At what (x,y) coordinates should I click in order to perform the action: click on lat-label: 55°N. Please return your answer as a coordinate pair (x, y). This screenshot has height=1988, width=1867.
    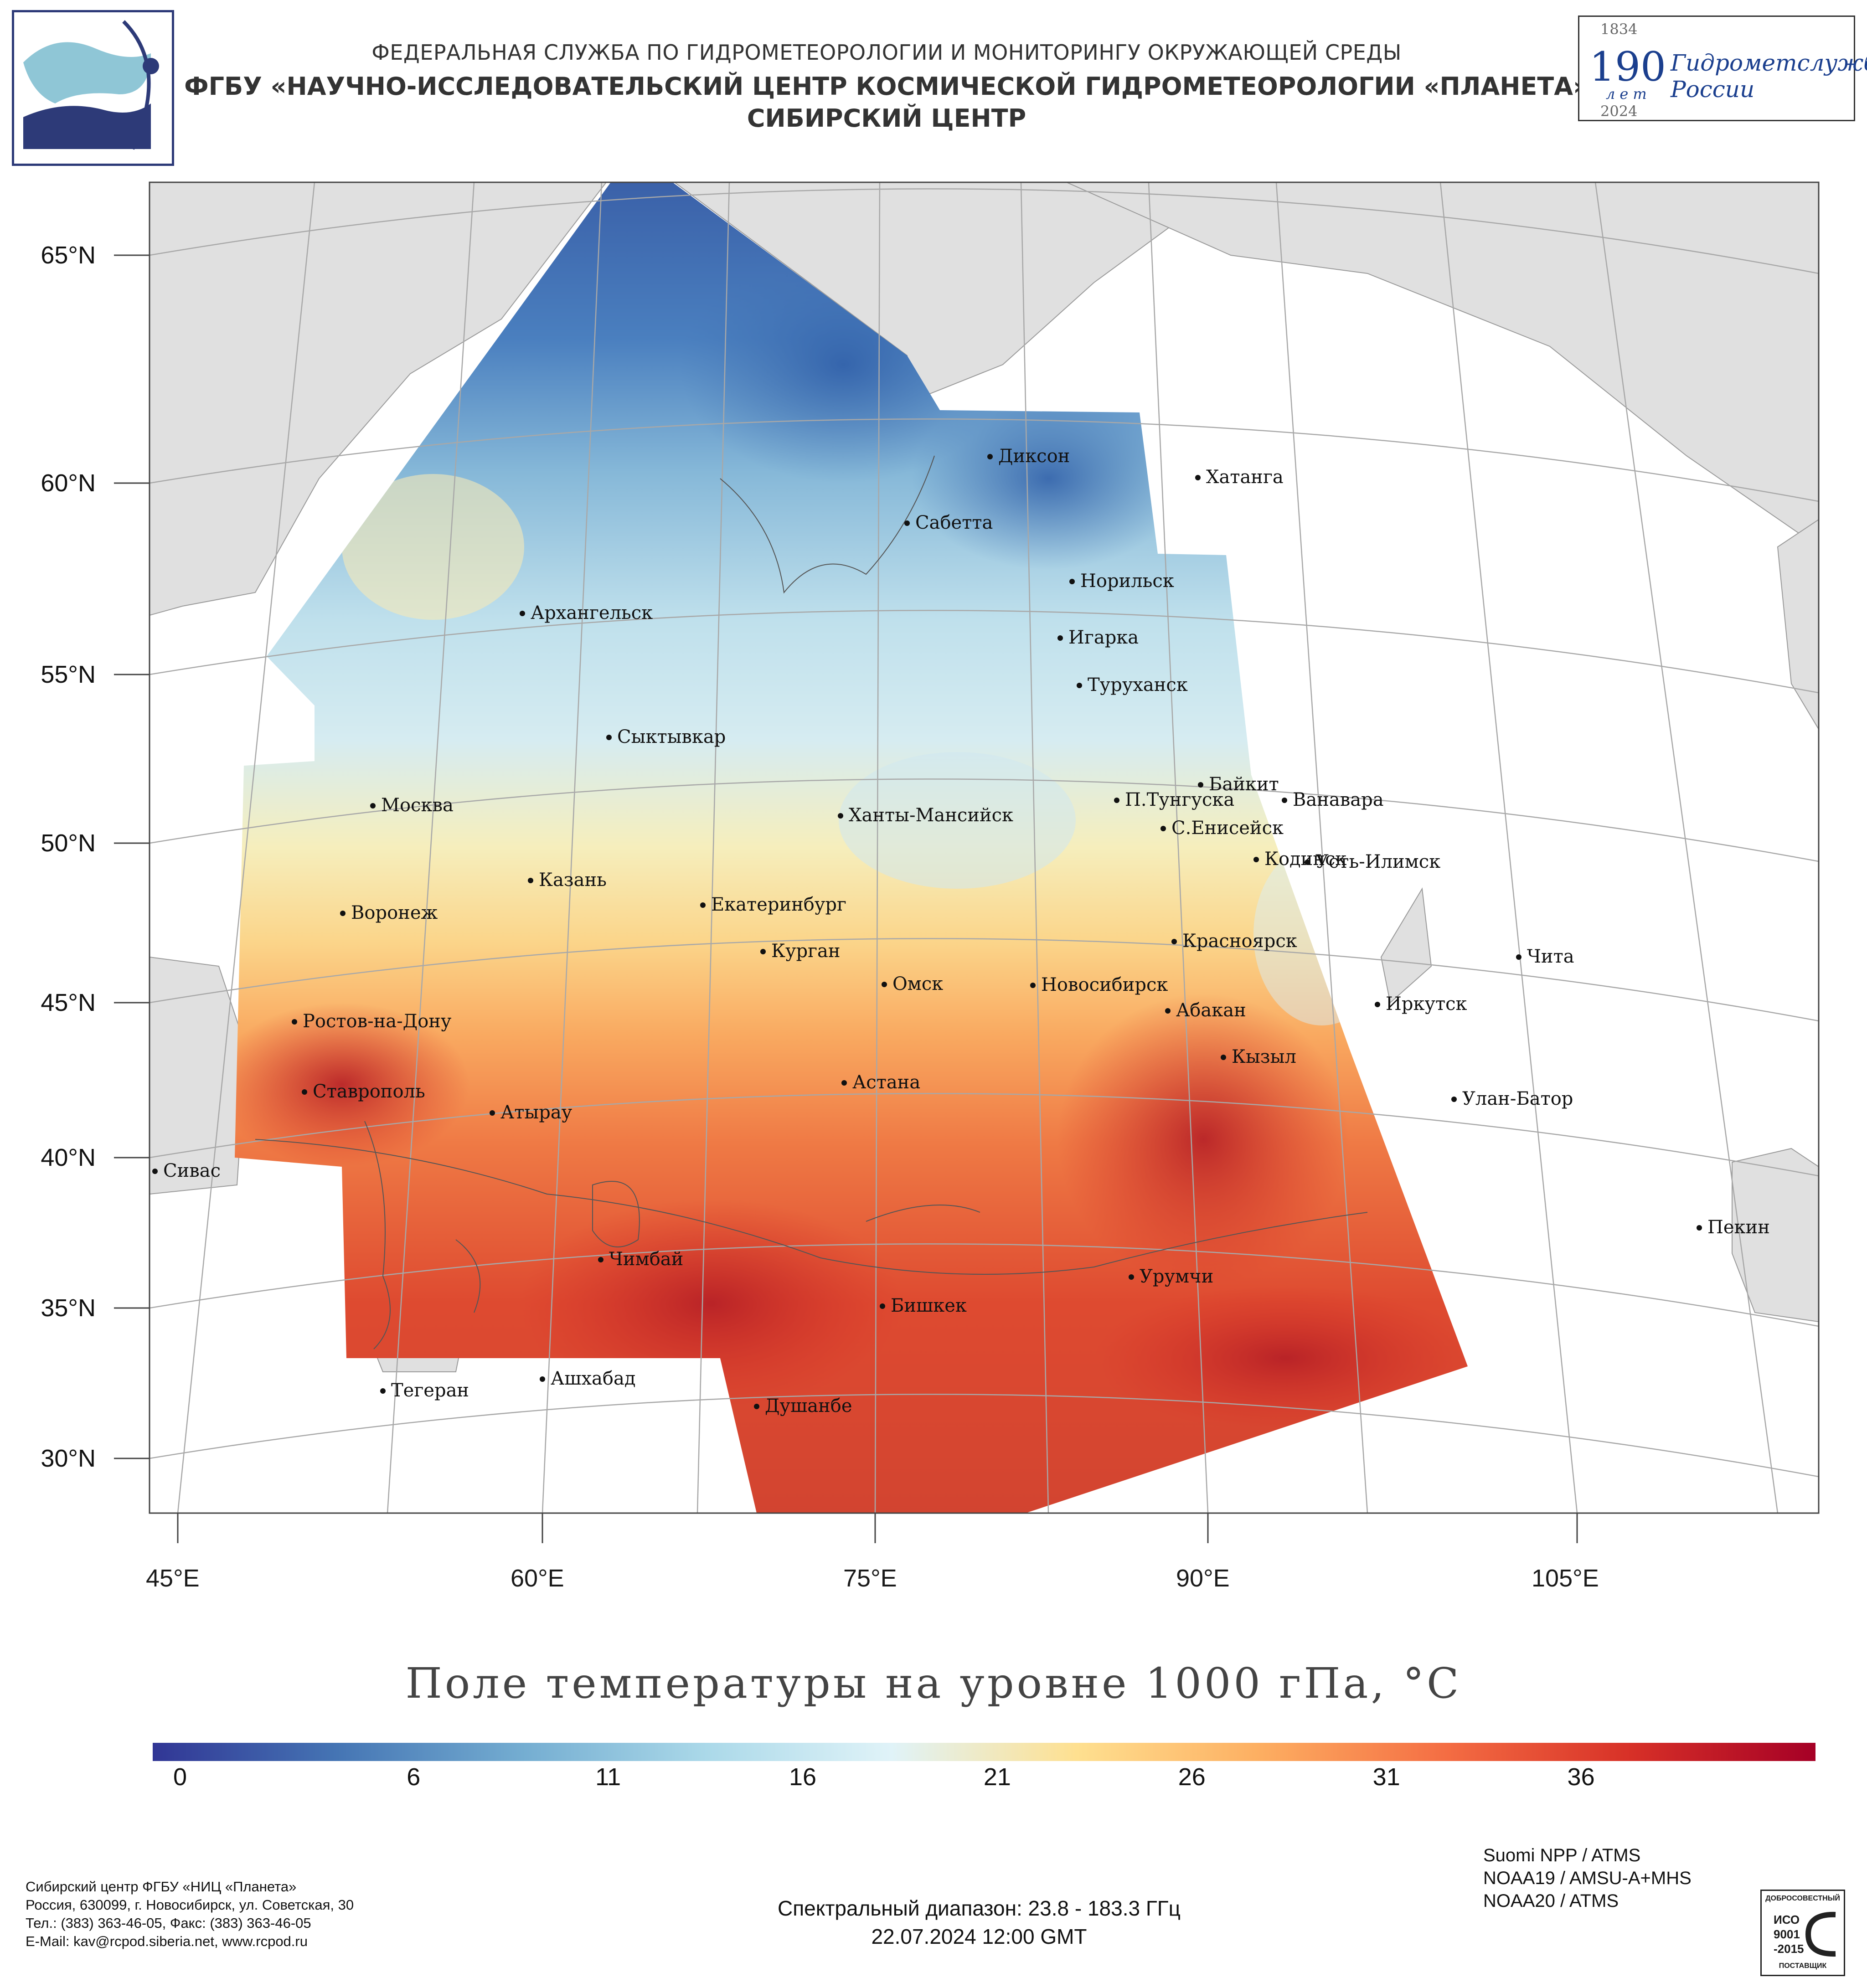
    Looking at the image, I should click on (68, 674).